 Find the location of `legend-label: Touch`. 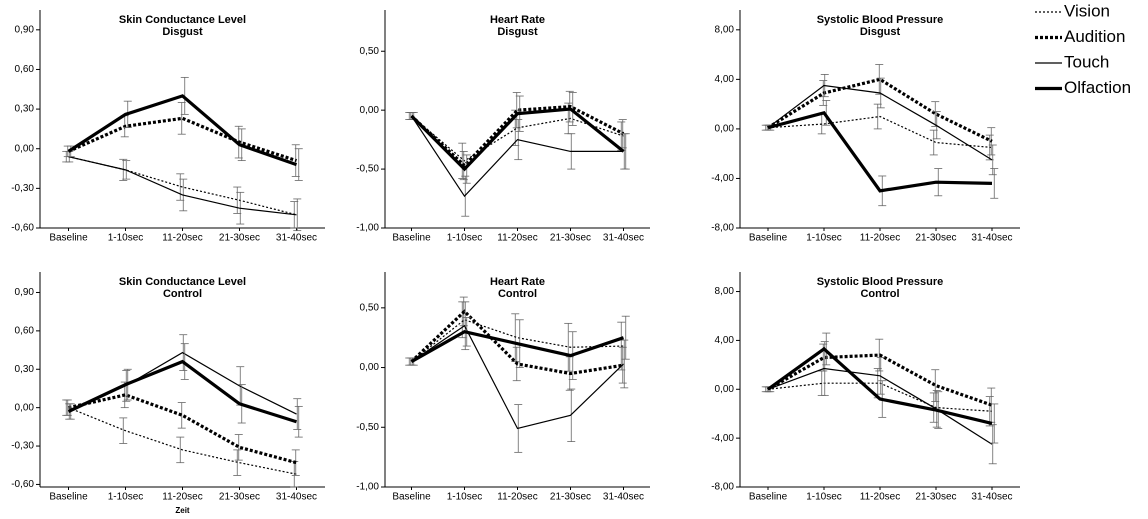

legend-label: Touch is located at coordinates (1086, 61).